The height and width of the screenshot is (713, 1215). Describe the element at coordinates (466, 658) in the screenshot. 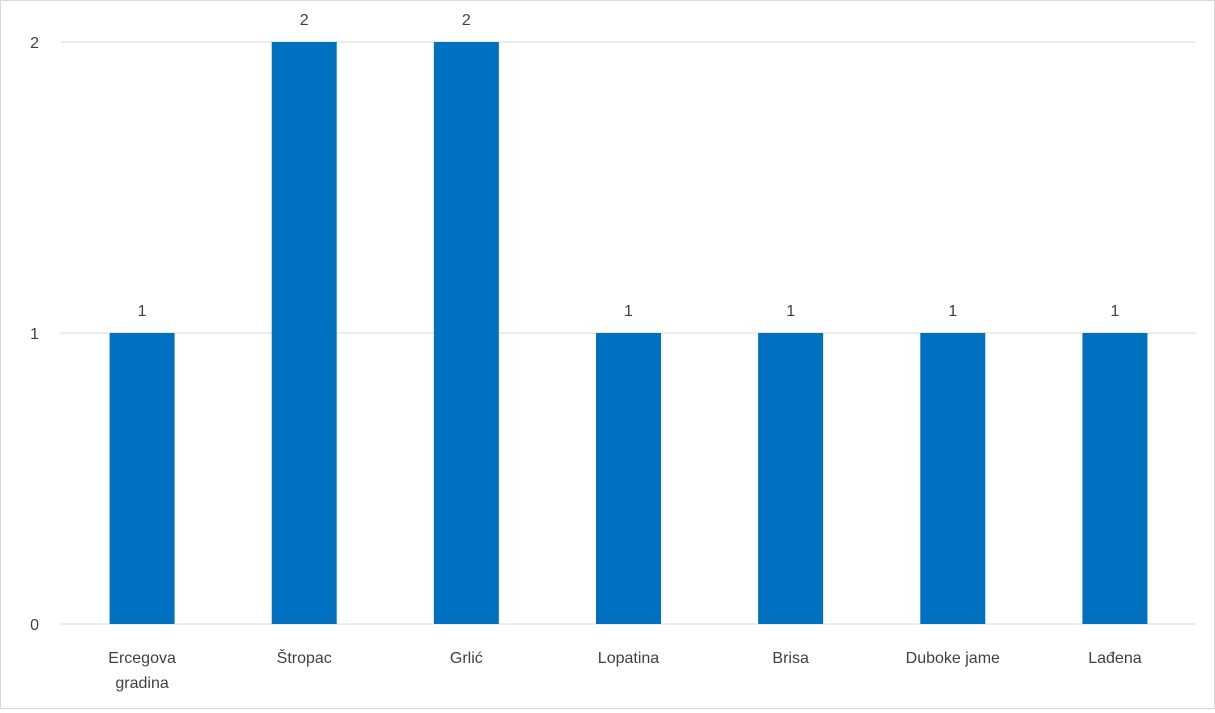

I see `x-tick-label: Grlić` at that location.